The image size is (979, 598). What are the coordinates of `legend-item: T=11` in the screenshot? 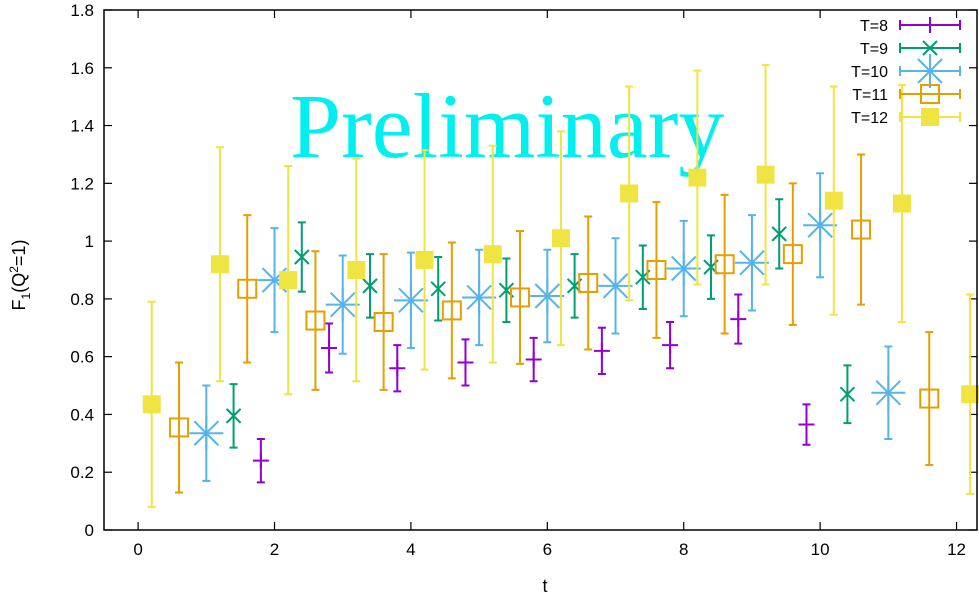 It's located at (906, 94).